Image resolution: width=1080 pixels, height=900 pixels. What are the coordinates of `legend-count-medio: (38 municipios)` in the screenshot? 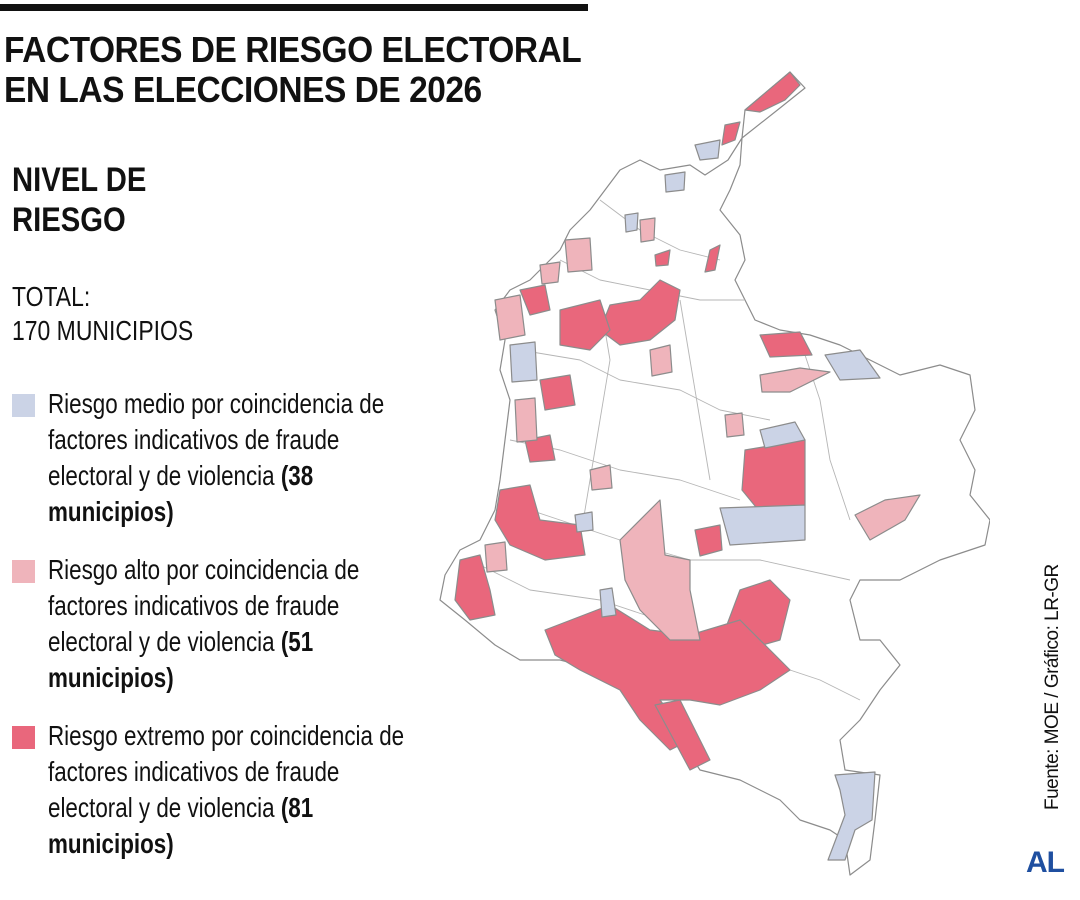 It's located at (181, 493).